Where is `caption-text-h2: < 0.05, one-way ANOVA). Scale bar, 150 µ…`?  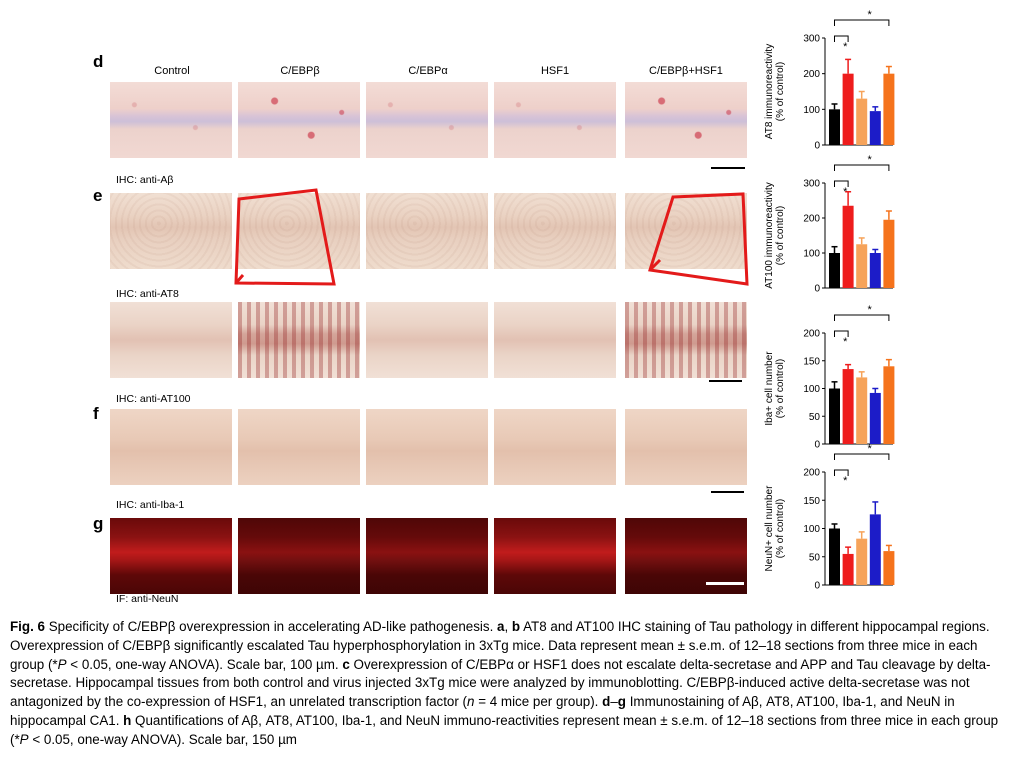
caption-text-h2: < 0.05, one-way ANOVA). Scale bar, 150 µ… is located at coordinates (162, 739).